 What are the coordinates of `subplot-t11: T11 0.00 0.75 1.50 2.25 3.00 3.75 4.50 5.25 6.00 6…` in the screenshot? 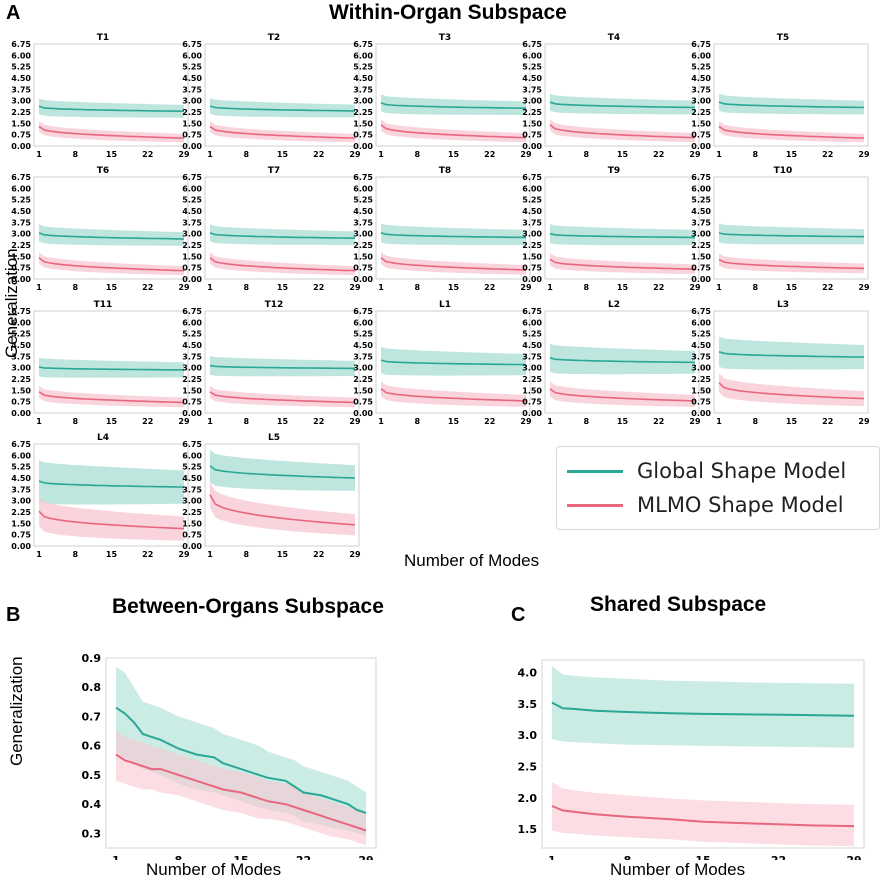 It's located at (100, 363).